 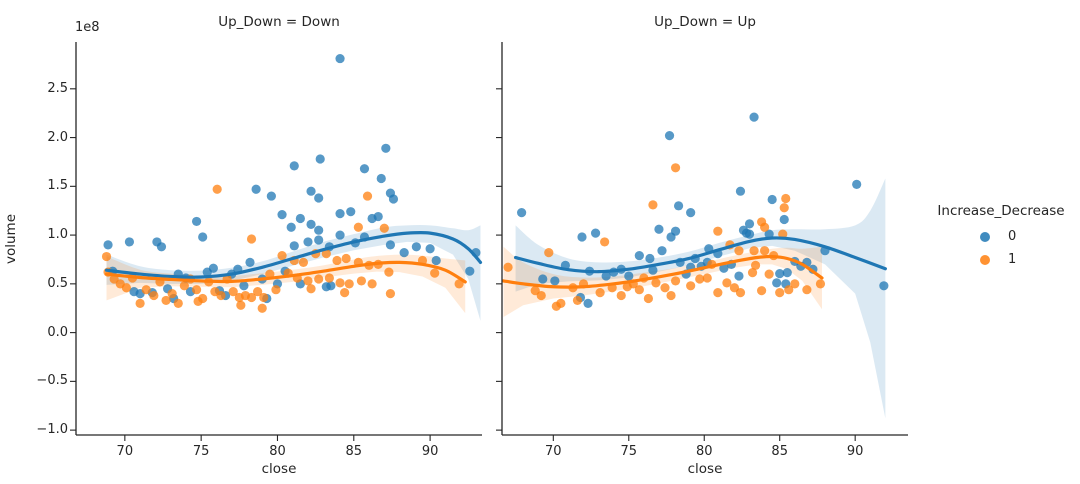 What do you see at coordinates (1012, 236) in the screenshot?
I see `legend-item-label: 0` at bounding box center [1012, 236].